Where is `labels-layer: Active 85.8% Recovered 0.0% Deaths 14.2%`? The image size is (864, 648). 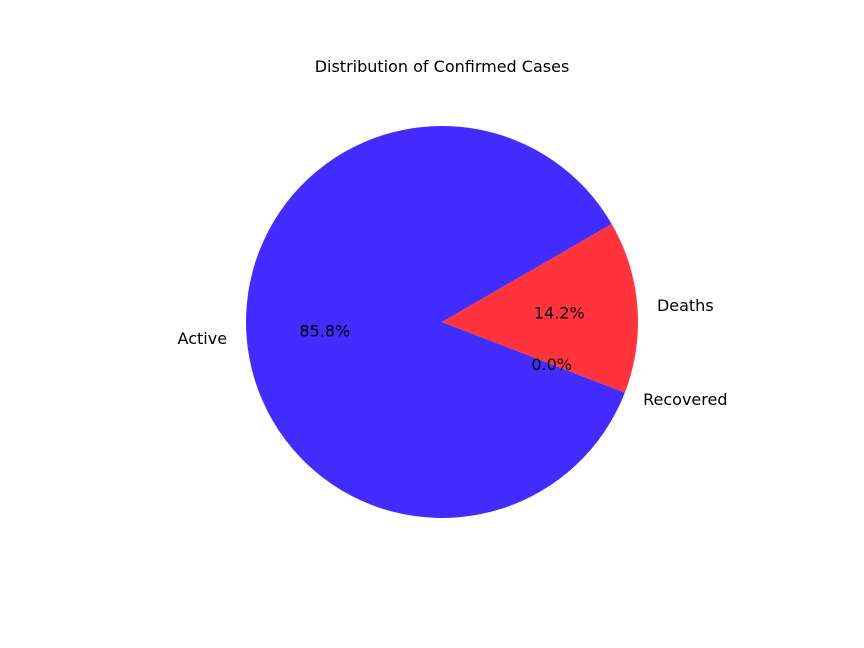
labels-layer: Active 85.8% Recovered 0.0% Deaths 14.2% is located at coordinates (453, 352).